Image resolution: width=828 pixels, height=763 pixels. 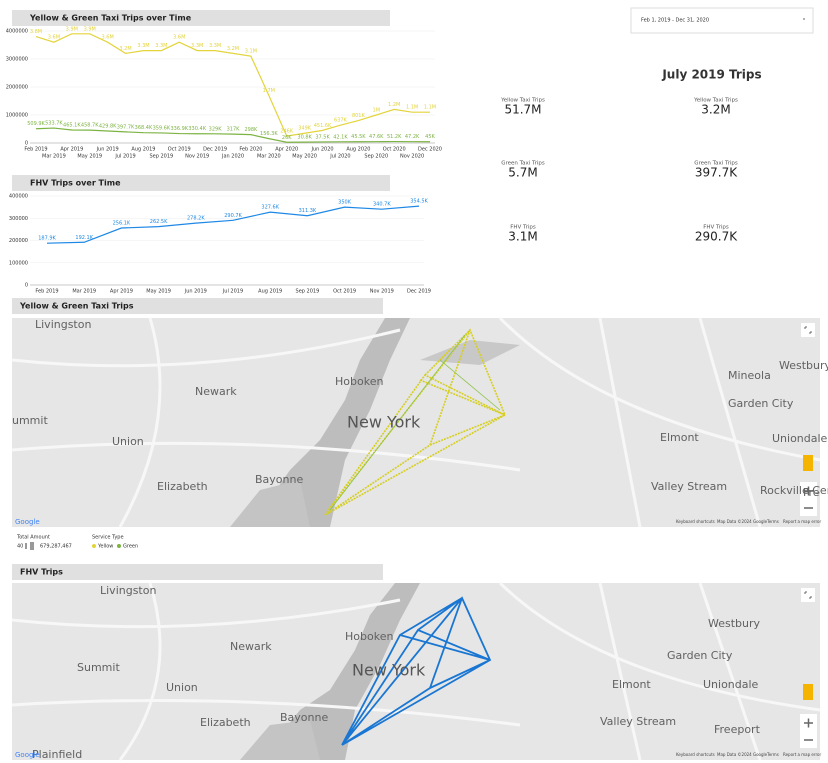 What do you see at coordinates (128, 590) in the screenshot?
I see `place-label: Livingston` at bounding box center [128, 590].